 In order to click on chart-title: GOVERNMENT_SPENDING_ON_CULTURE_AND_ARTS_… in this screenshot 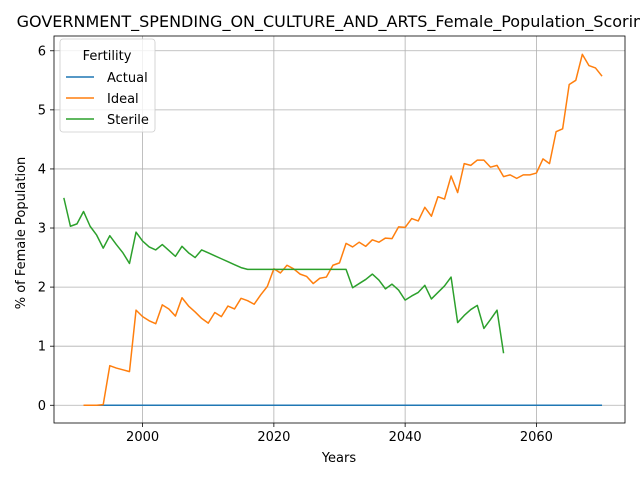, I will do `click(328, 22)`.